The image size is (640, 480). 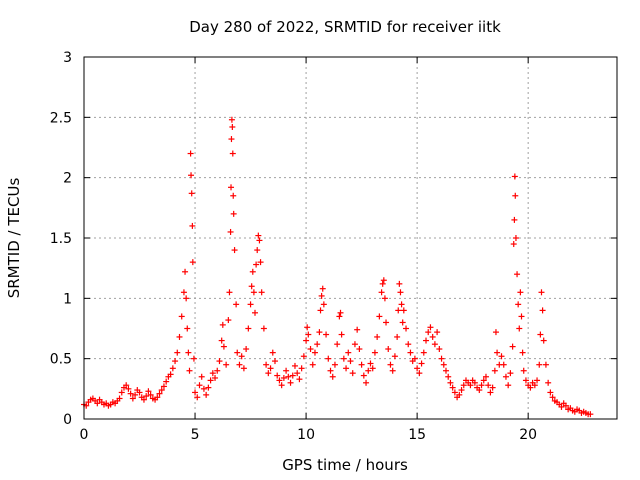 What do you see at coordinates (67, 179) in the screenshot?
I see `y-tick-label: 2` at bounding box center [67, 179].